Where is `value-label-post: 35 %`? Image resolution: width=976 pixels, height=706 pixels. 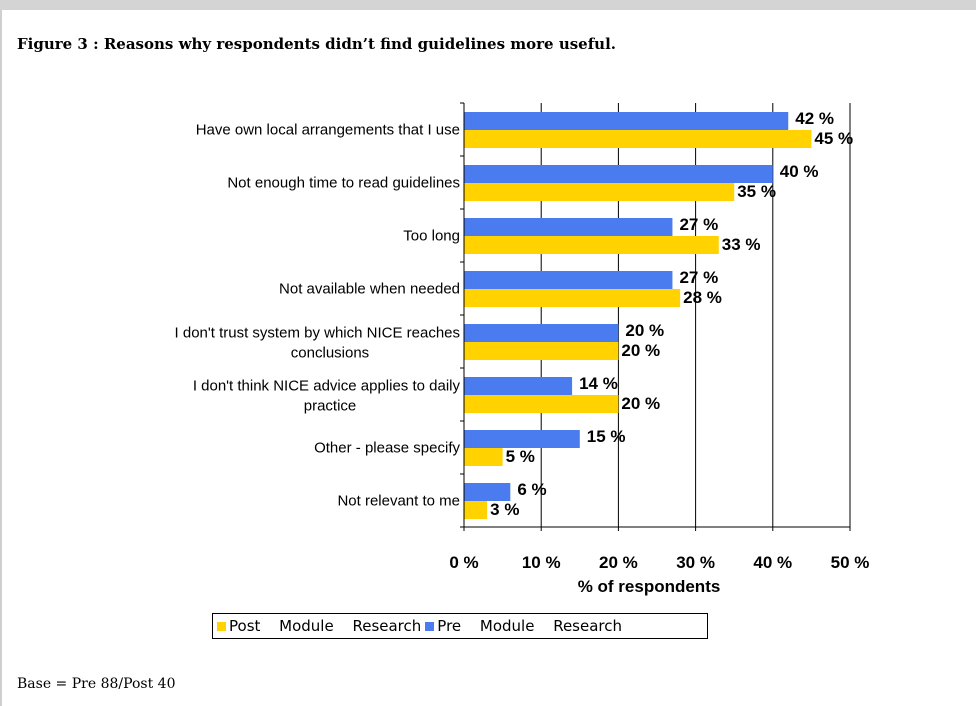 value-label-post: 35 % is located at coordinates (756, 191).